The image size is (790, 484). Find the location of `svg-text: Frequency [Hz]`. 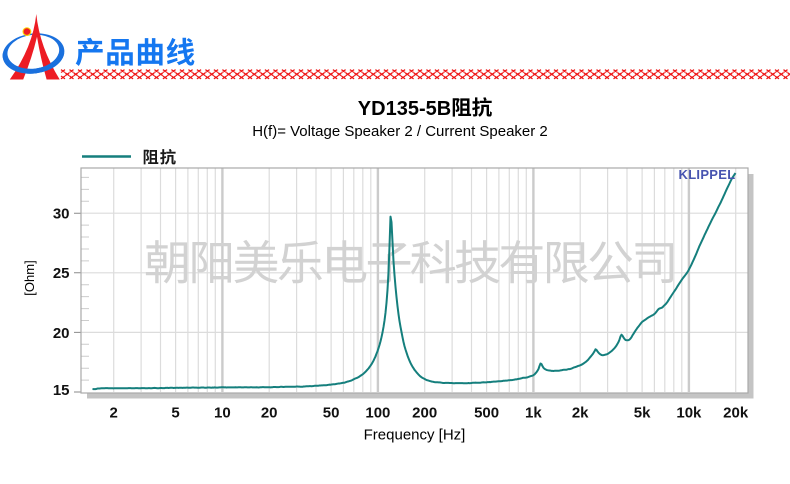

svg-text: Frequency [Hz] is located at coordinates (415, 435).